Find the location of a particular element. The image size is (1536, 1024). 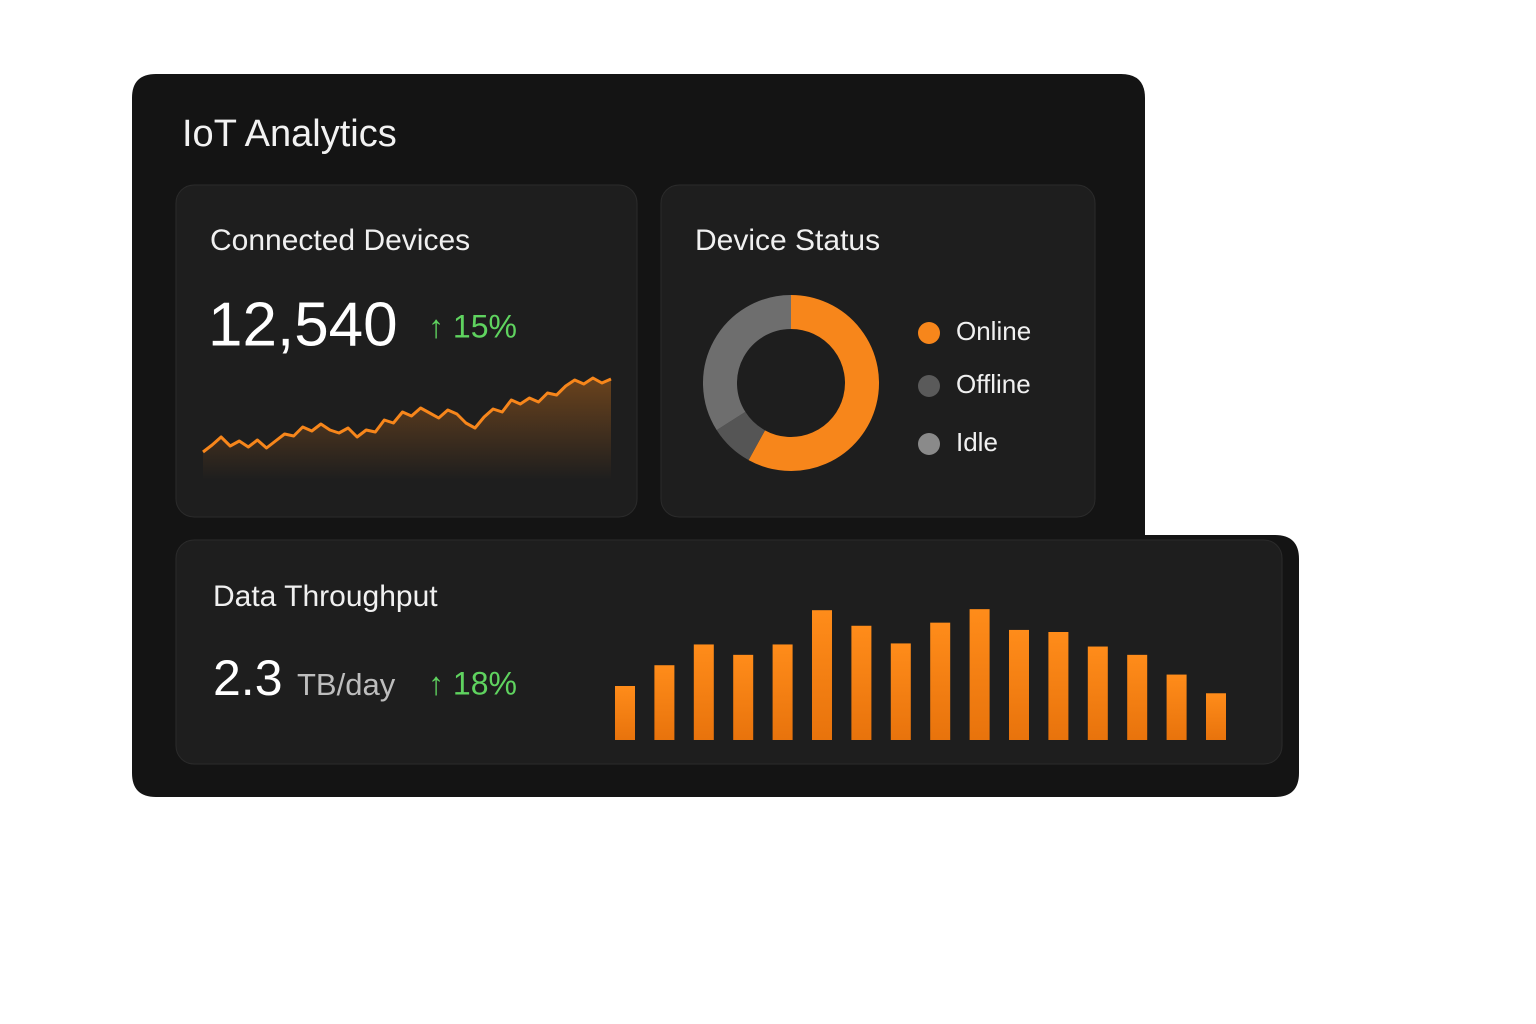

metric-value: 12,540 is located at coordinates (303, 324).